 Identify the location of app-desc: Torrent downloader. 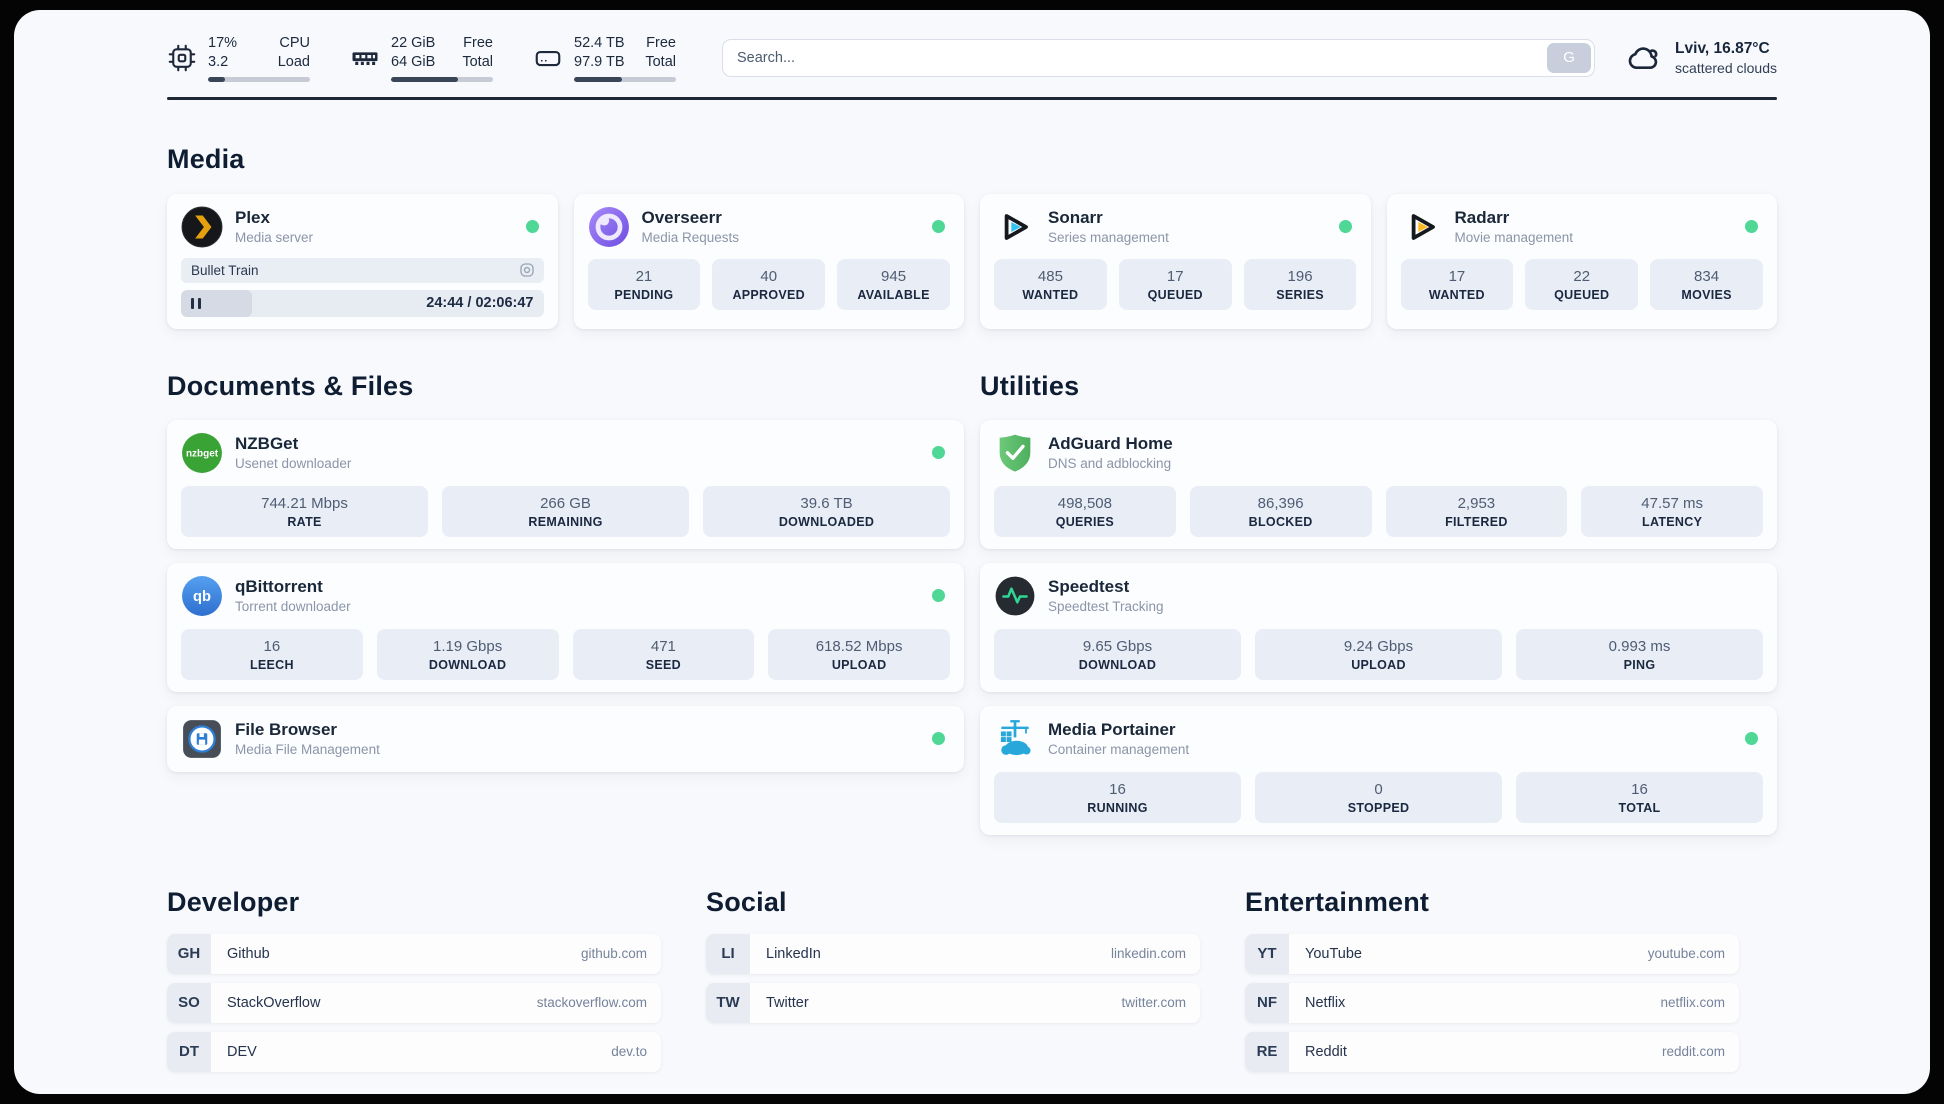
(293, 607).